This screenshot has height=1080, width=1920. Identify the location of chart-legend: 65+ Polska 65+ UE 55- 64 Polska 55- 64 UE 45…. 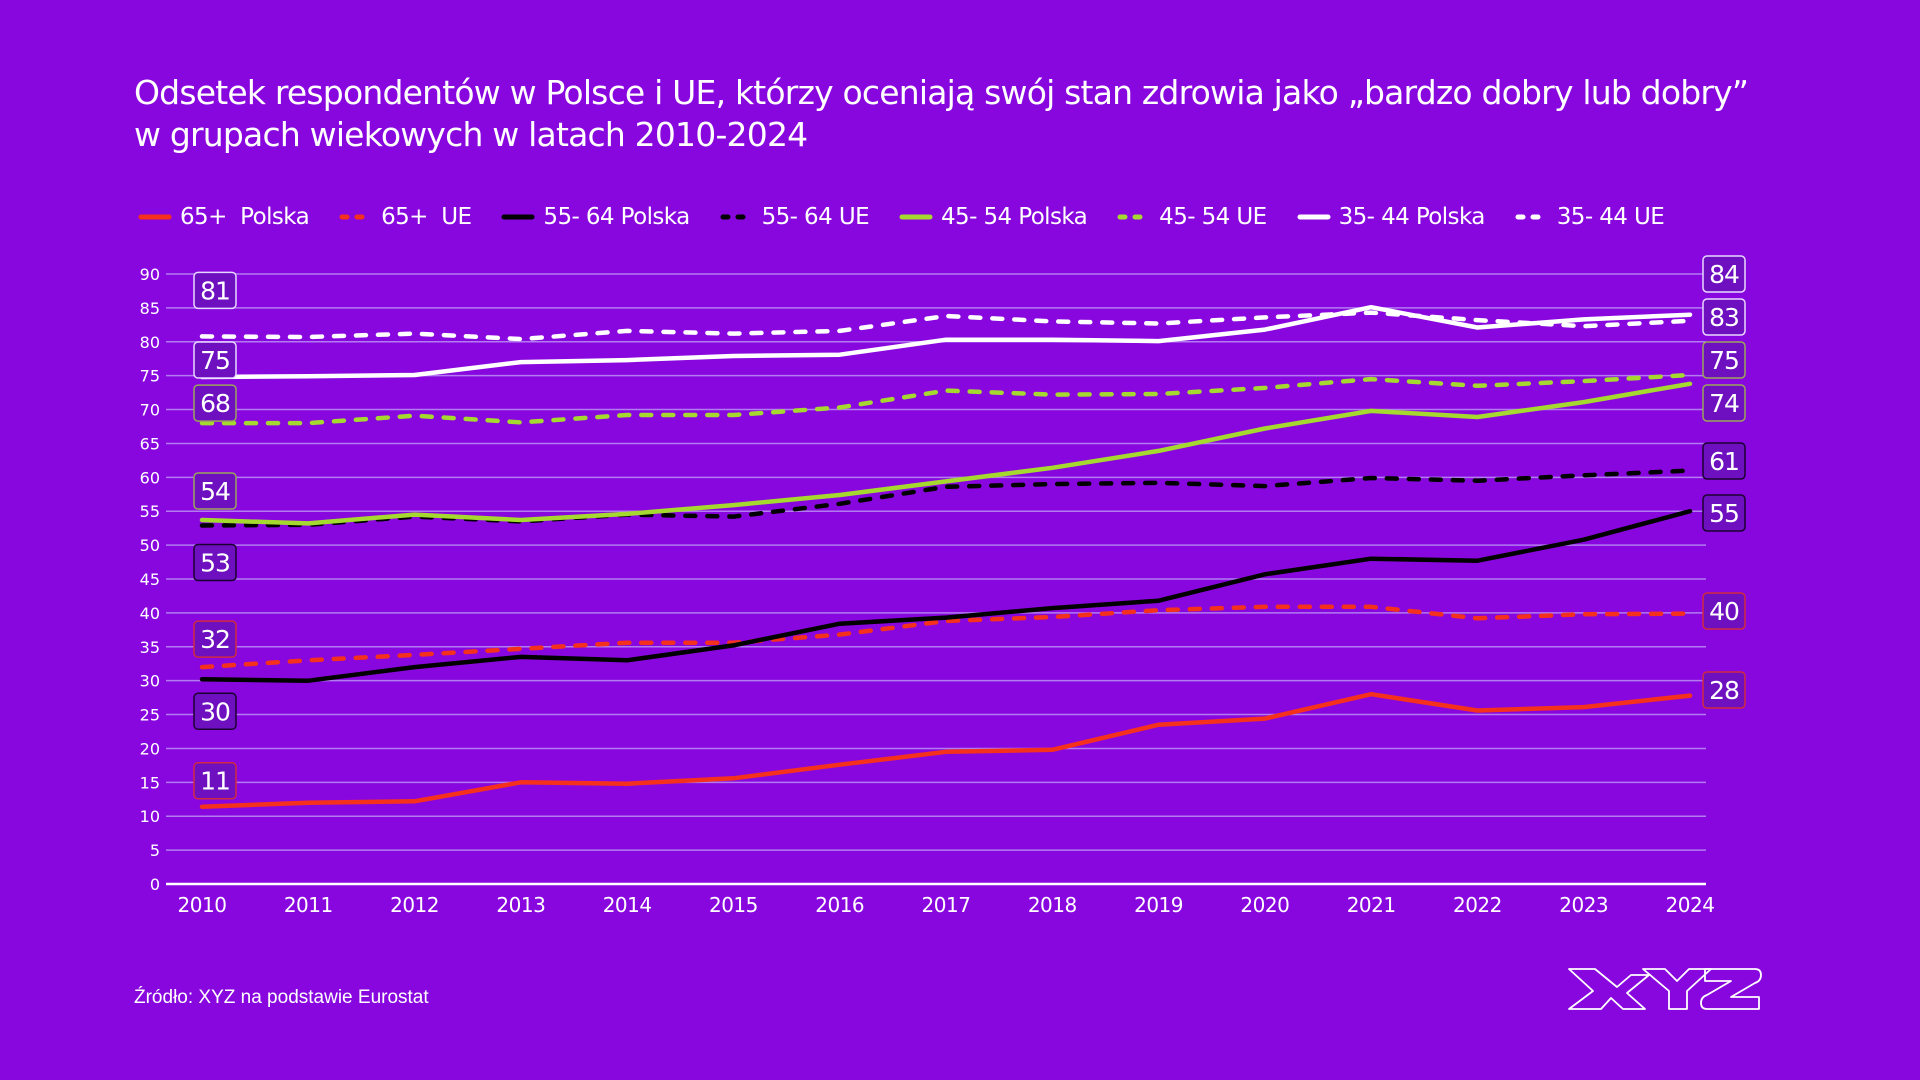
(916, 217).